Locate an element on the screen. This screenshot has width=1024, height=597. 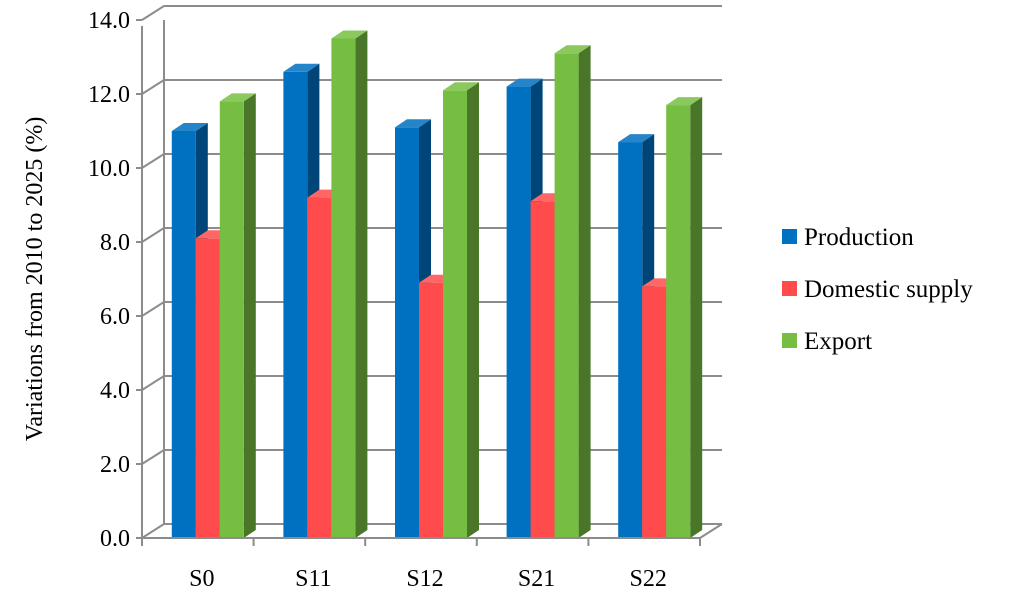
y-tick-label: 0.0 is located at coordinates (115, 539).